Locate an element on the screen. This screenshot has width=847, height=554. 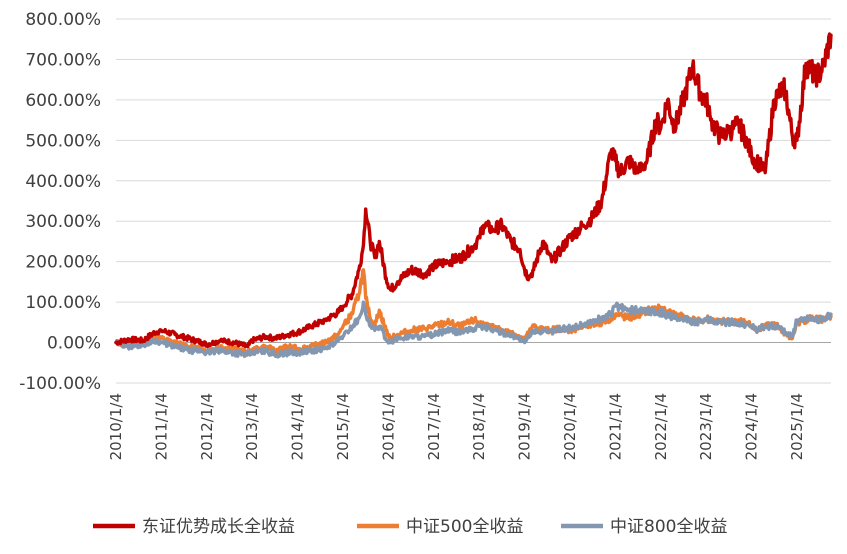
x-tick-label: 2013/1/4 is located at coordinates (252, 426).